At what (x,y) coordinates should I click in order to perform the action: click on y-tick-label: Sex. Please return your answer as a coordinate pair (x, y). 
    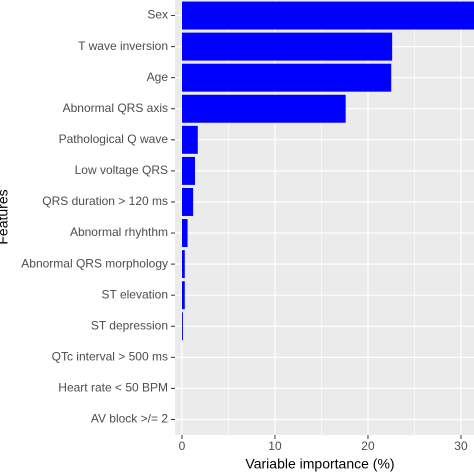
    Looking at the image, I should click on (157, 15).